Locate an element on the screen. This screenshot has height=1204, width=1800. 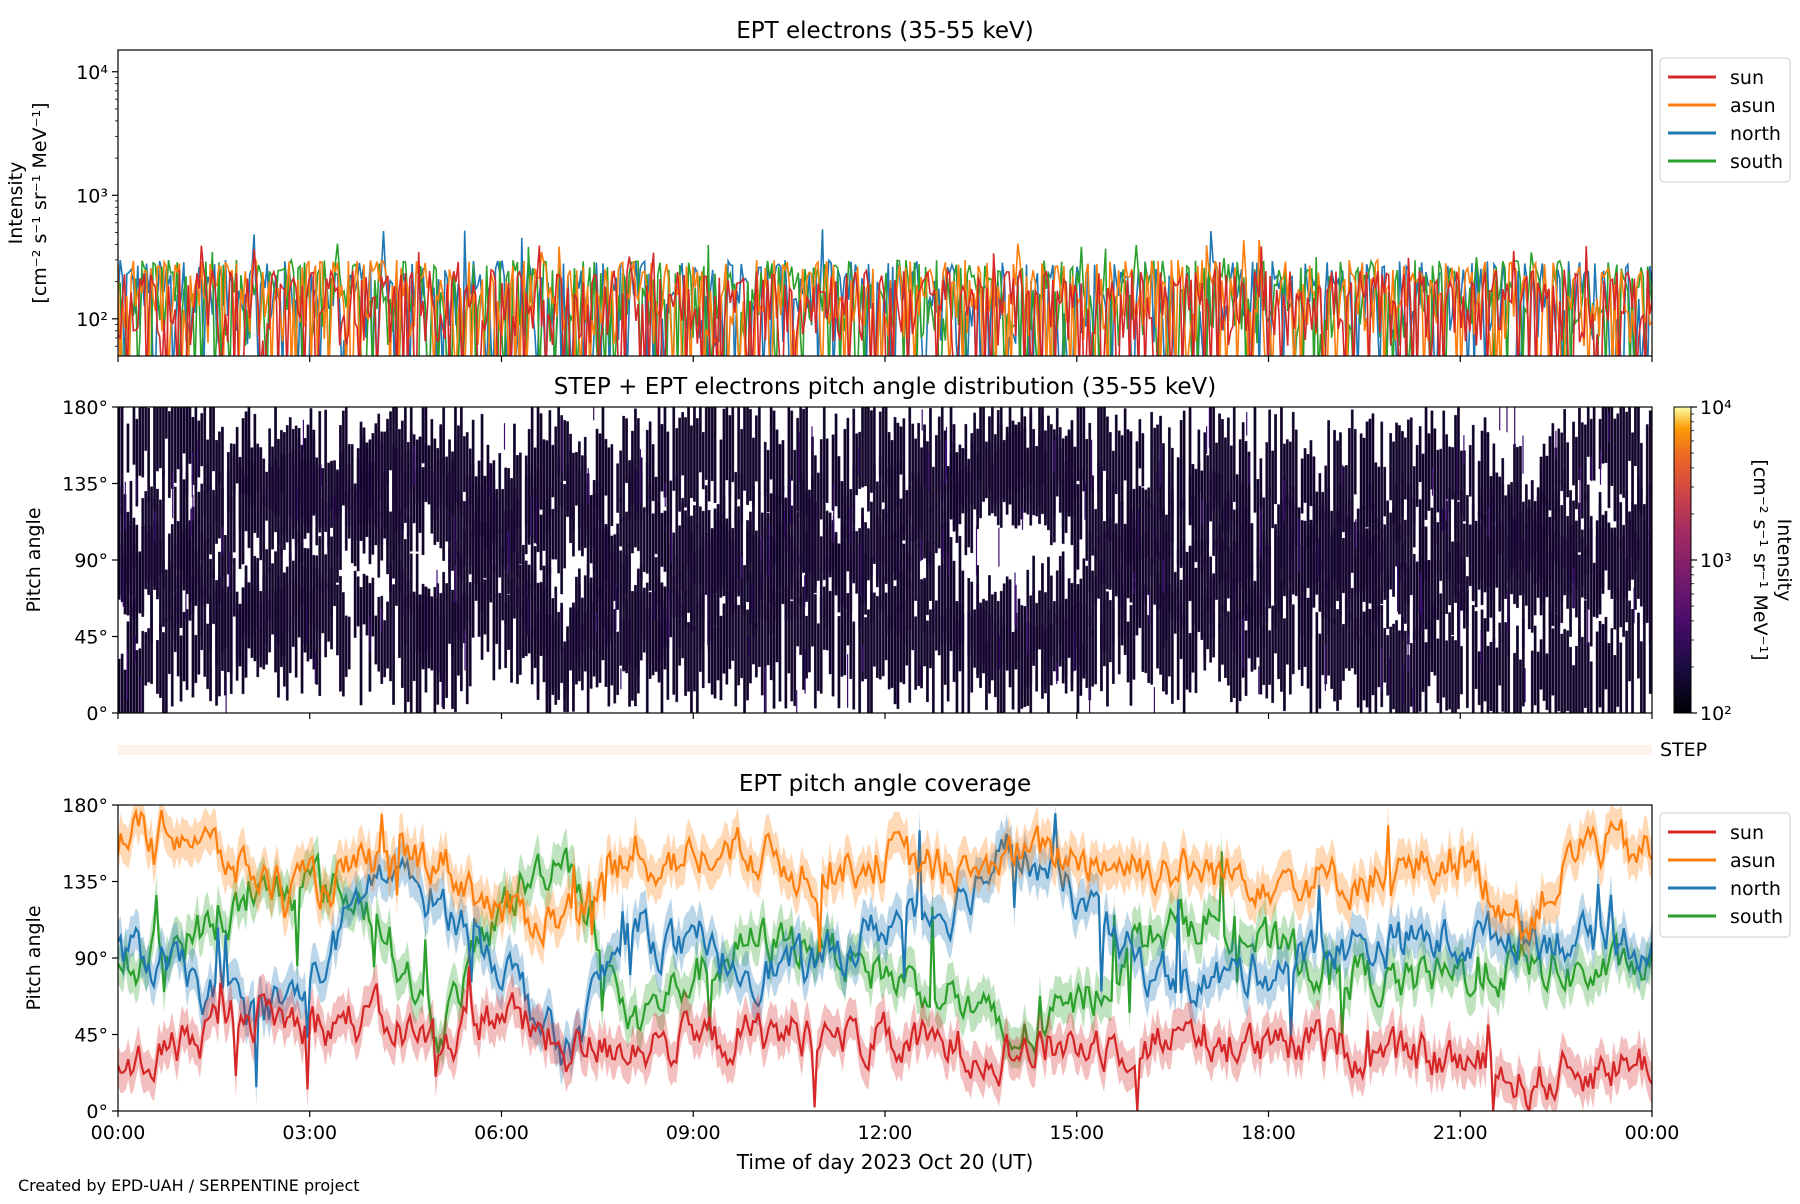
coverage-legend: sun asun north south is located at coordinates (1725, 875).